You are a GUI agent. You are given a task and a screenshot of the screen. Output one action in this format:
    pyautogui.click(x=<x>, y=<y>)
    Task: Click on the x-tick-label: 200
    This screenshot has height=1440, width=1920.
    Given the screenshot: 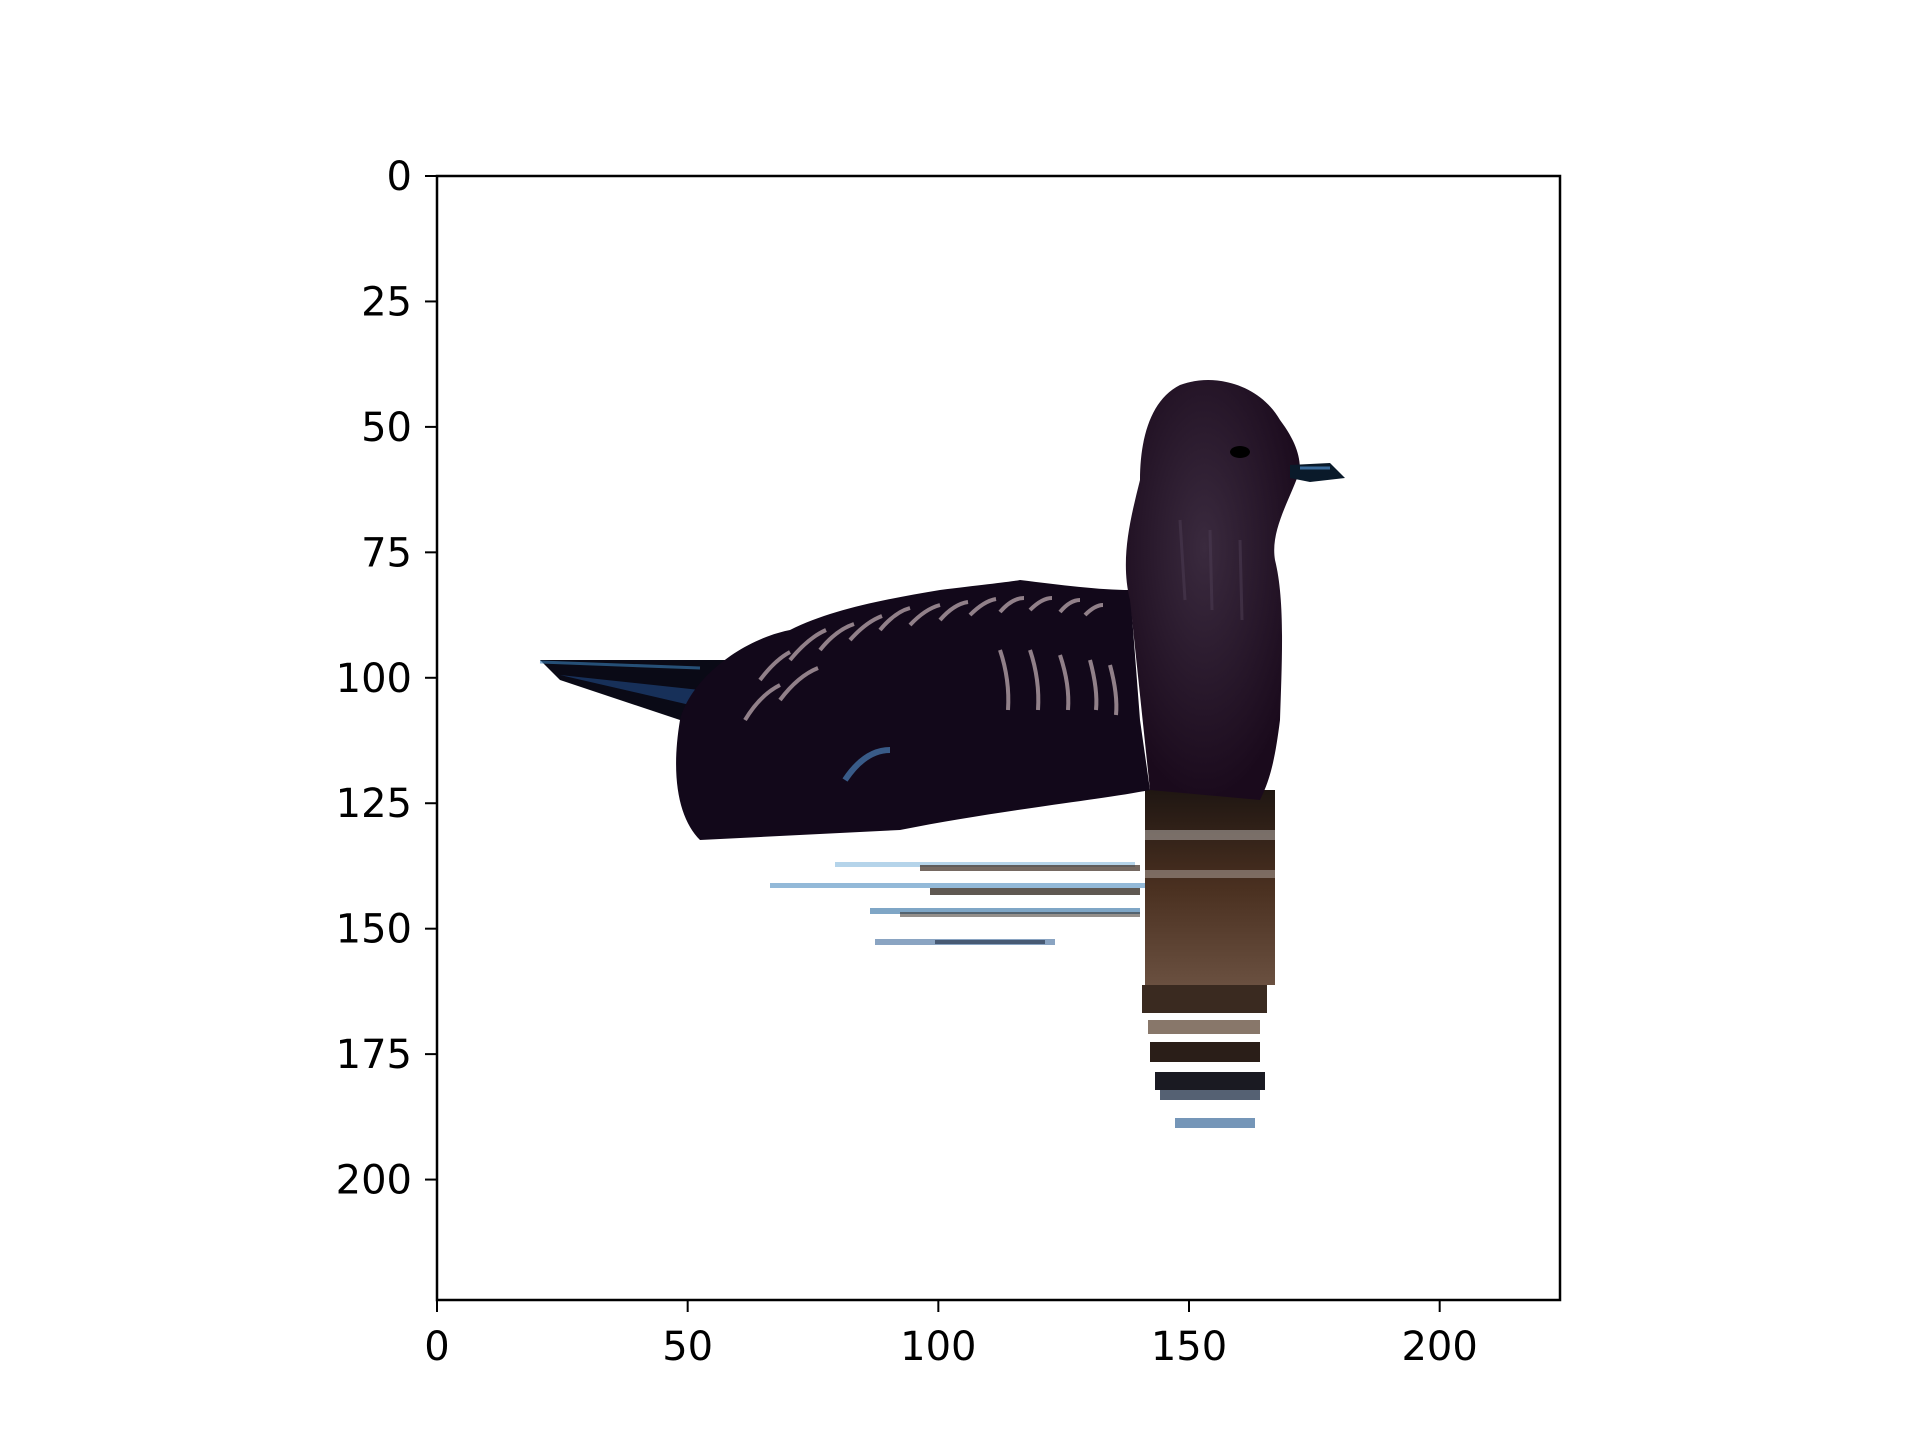 What is the action you would take?
    pyautogui.click(x=1439, y=1347)
    